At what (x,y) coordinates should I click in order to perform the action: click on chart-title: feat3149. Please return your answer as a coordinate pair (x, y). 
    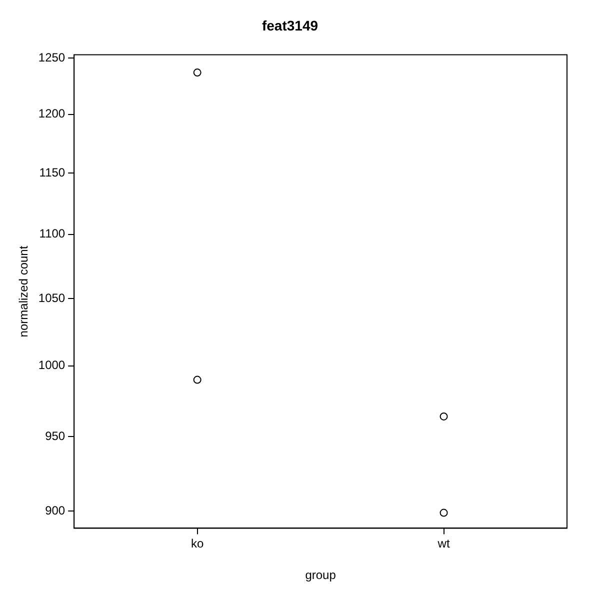
    Looking at the image, I should click on (290, 25).